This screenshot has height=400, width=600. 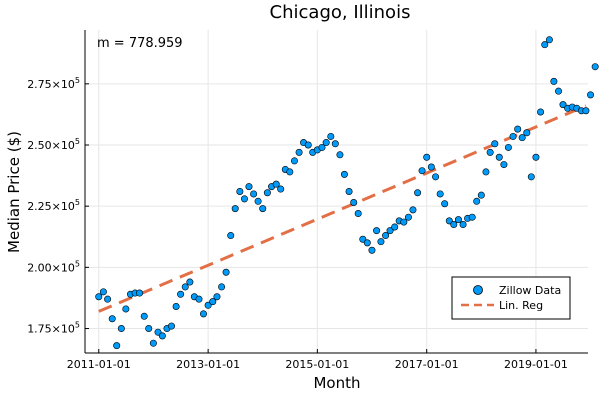 What do you see at coordinates (53, 328) in the screenshot?
I see `y-tick-label: 1.75×105` at bounding box center [53, 328].